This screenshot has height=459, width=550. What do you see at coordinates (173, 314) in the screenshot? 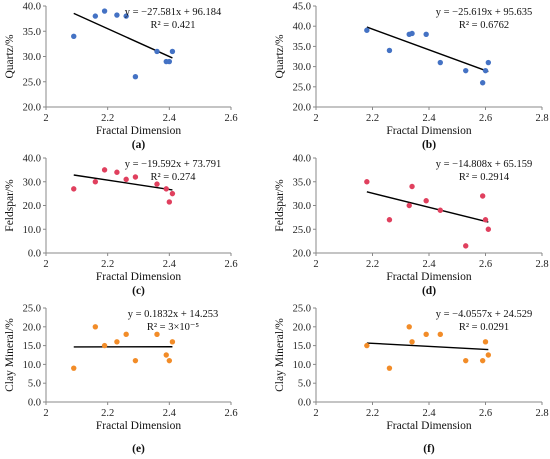
I see `regression-equation: y = 0.1832x + 14.253` at bounding box center [173, 314].